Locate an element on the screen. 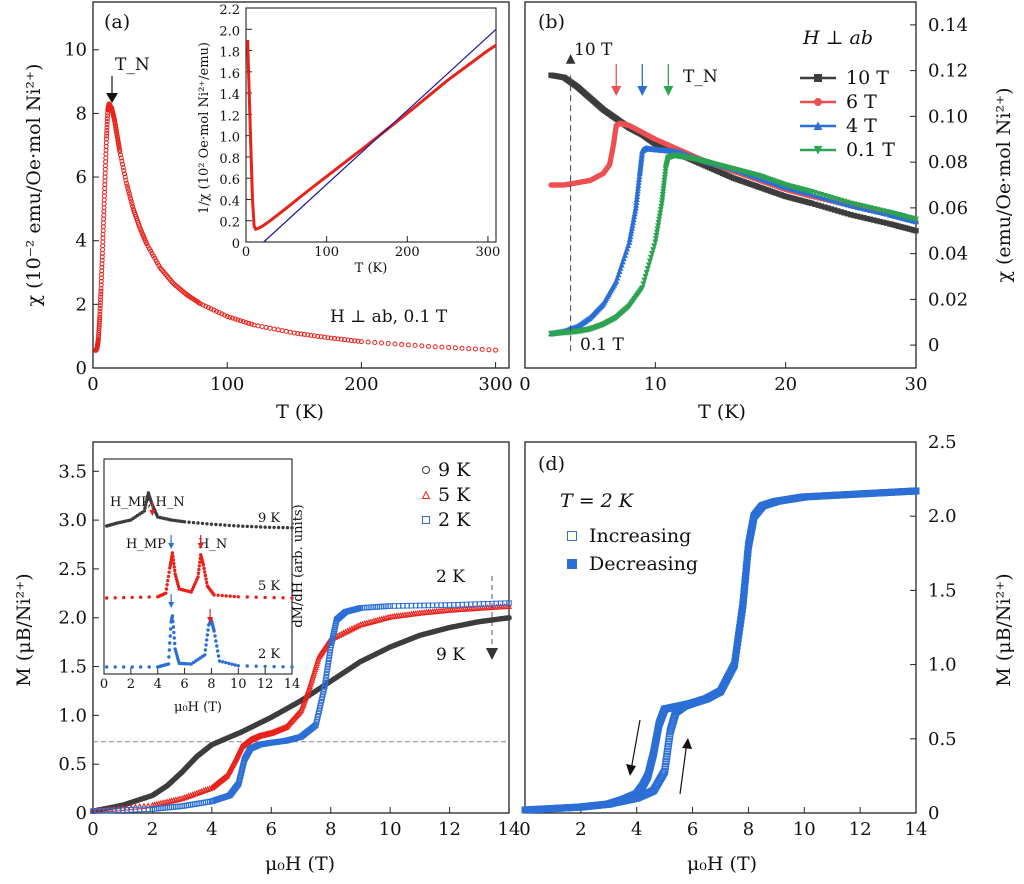  panel-c-ylabel: M (μB/Ni²⁺) is located at coordinates (24, 629).